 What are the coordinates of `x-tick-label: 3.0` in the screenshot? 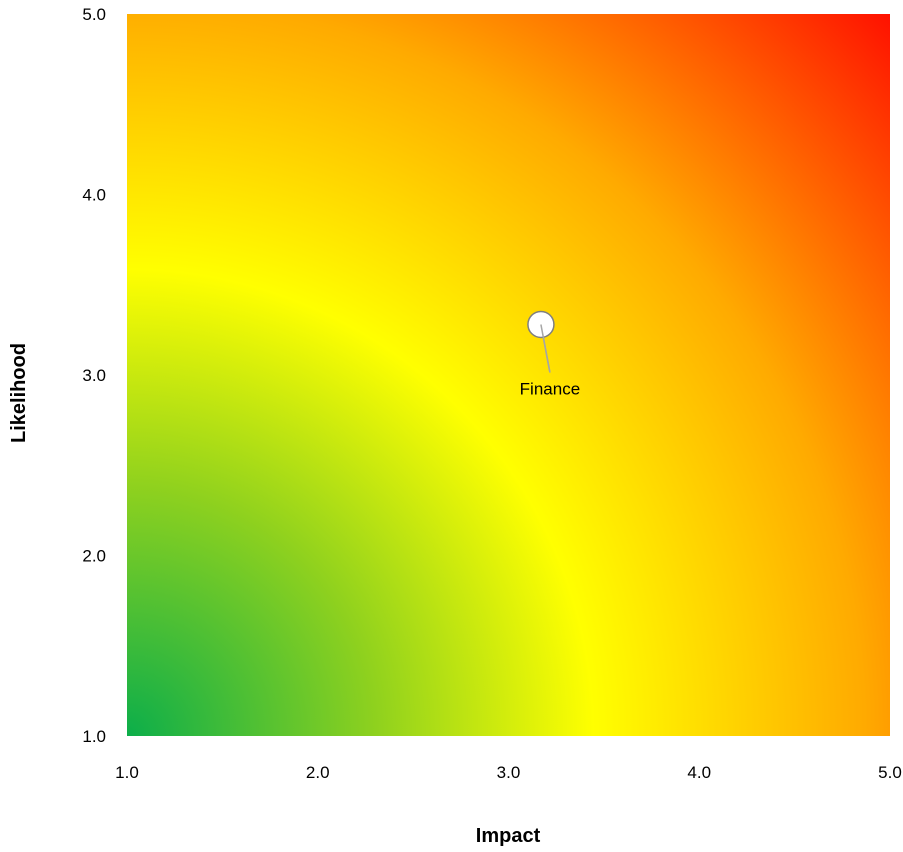 It's located at (509, 772).